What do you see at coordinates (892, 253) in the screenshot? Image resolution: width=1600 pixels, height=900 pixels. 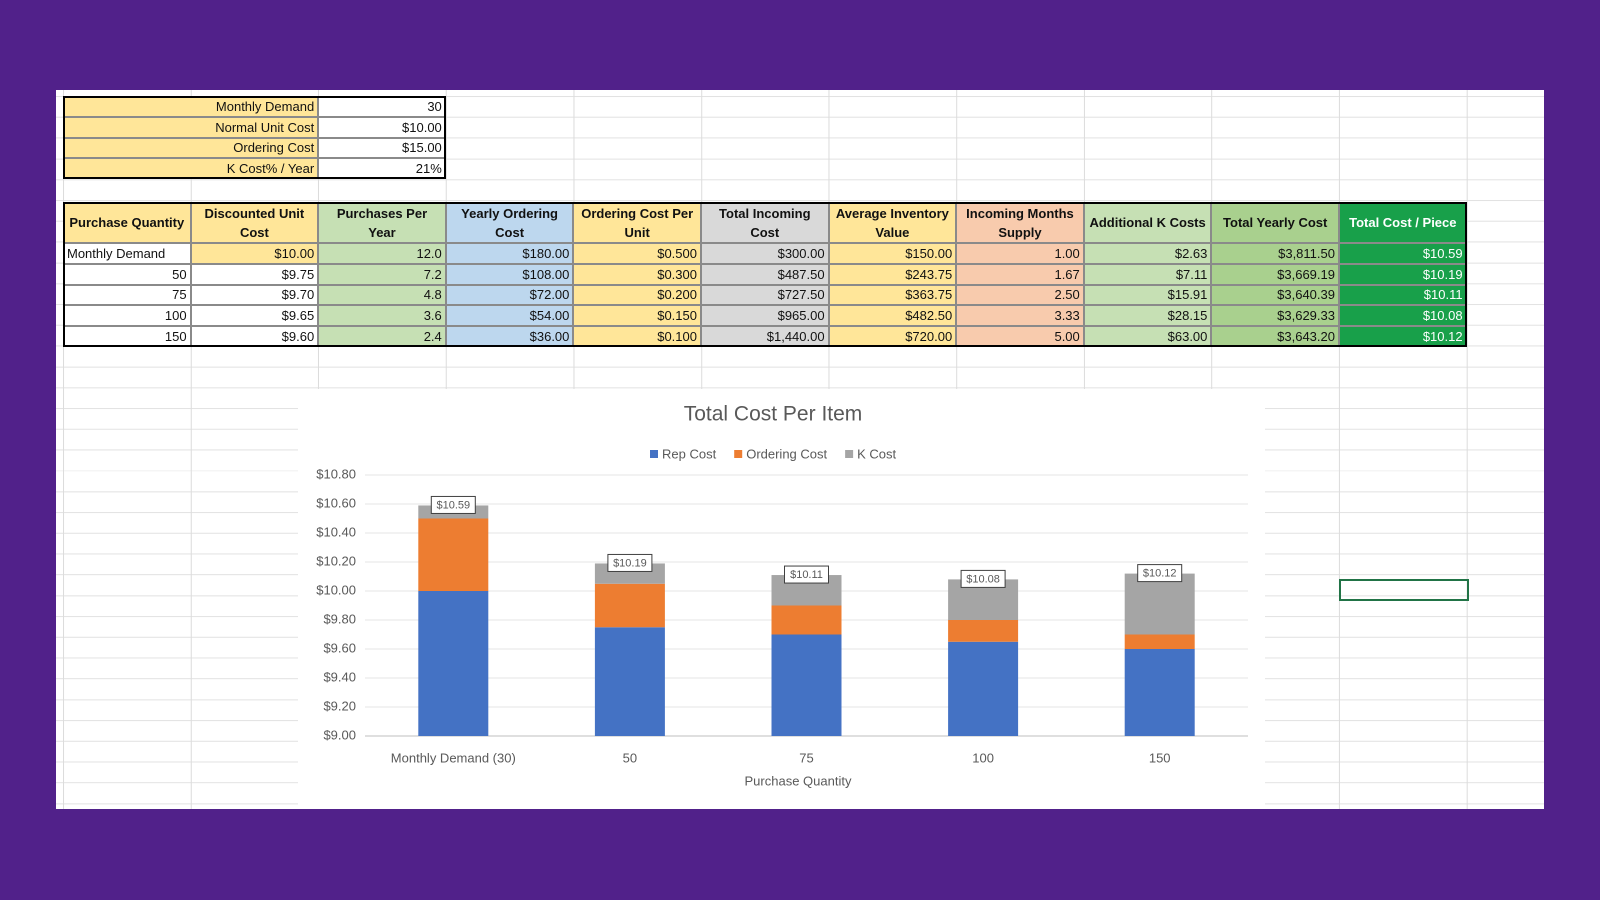 I see `table-cell: $150.00` at bounding box center [892, 253].